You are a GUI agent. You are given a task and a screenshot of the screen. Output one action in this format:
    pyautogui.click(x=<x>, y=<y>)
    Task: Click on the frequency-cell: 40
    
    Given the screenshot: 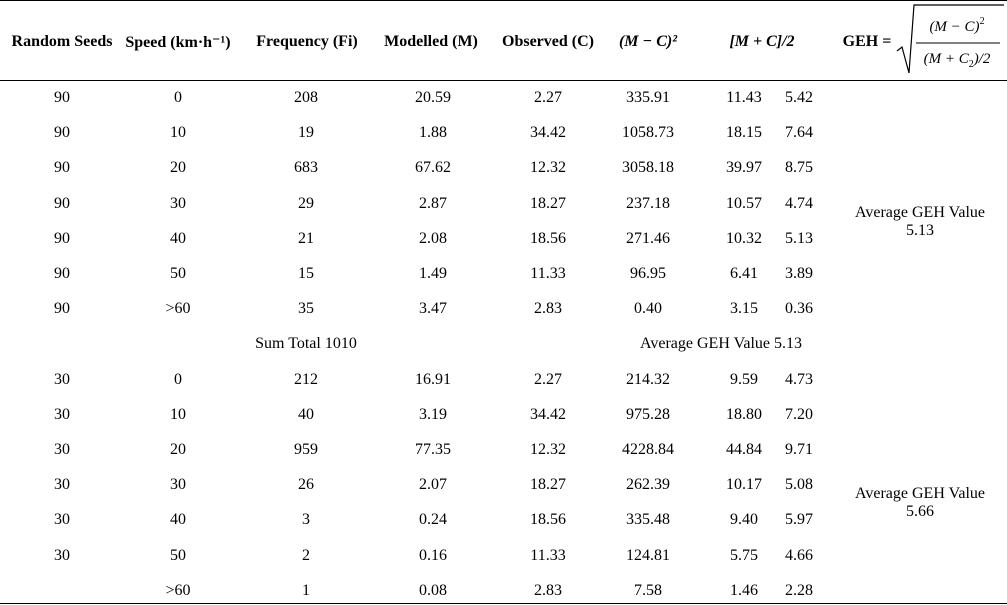 What is the action you would take?
    pyautogui.click(x=306, y=414)
    